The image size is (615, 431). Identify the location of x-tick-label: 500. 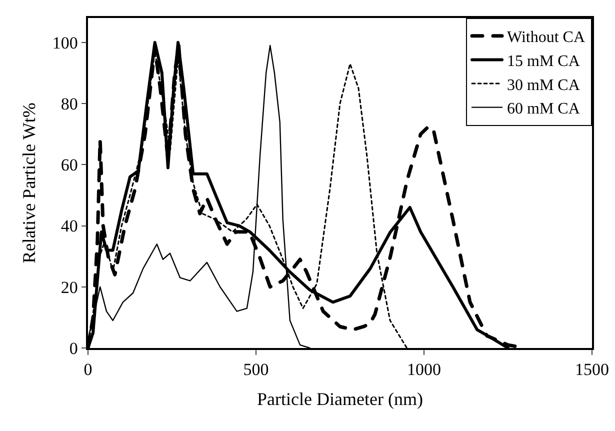
(256, 370).